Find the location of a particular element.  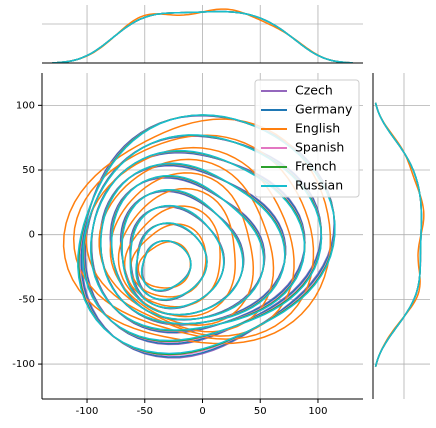

x-tick-label: -50 is located at coordinates (145, 411).